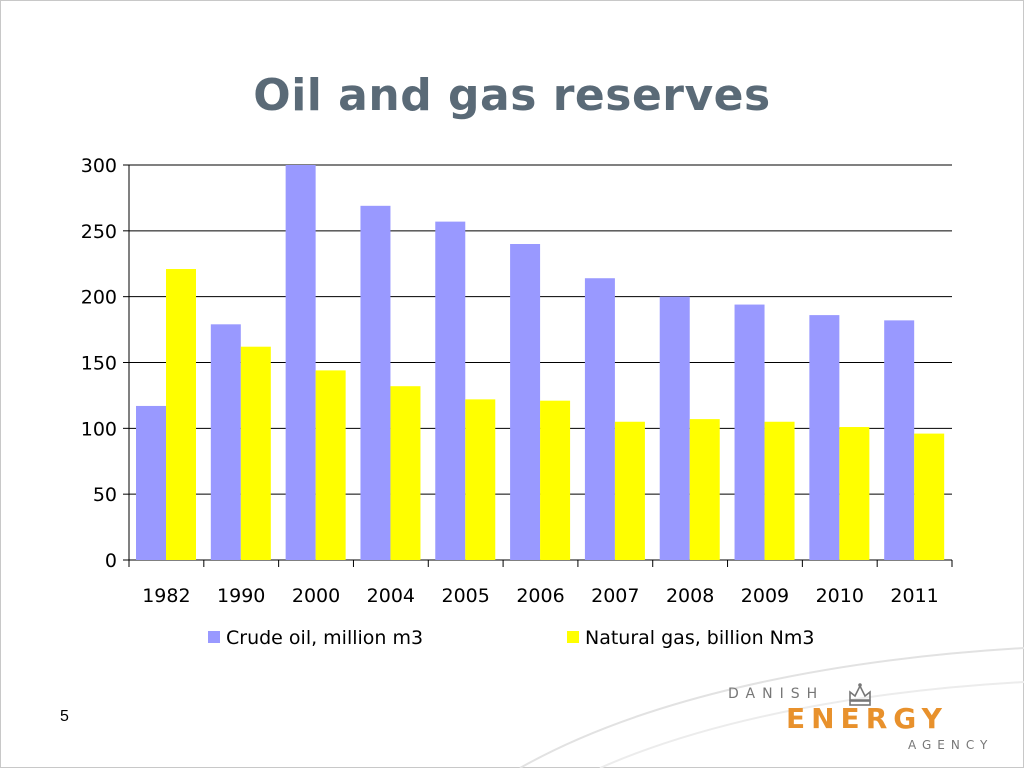 This screenshot has width=1024, height=768. What do you see at coordinates (700, 638) in the screenshot?
I see `legend-label: Natural gas, billion Nm3` at bounding box center [700, 638].